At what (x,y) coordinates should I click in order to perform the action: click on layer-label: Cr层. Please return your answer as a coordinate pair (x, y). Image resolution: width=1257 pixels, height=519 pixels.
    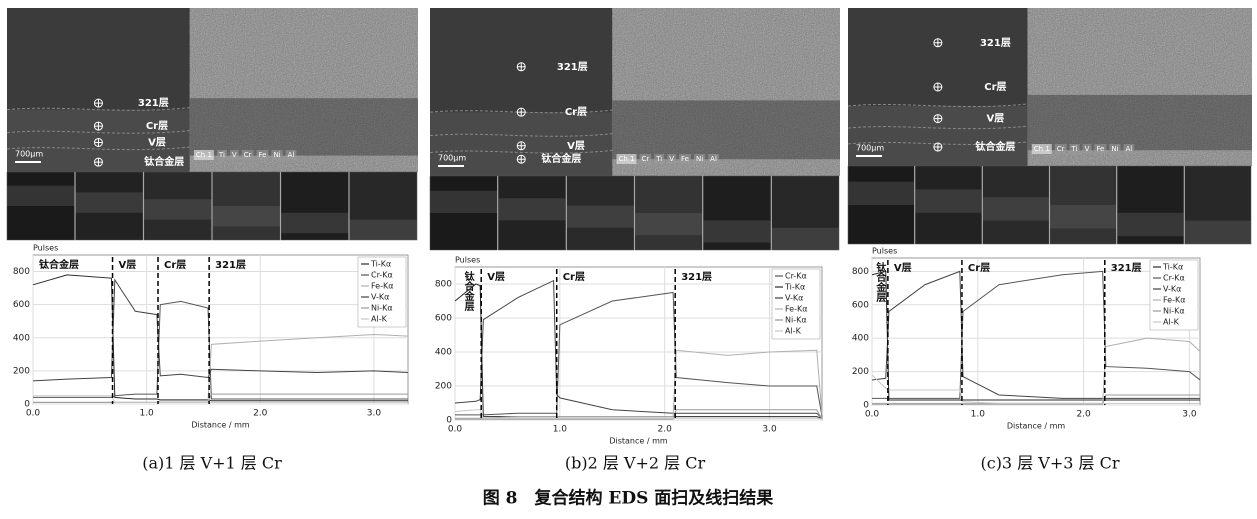
    Looking at the image, I should click on (995, 87).